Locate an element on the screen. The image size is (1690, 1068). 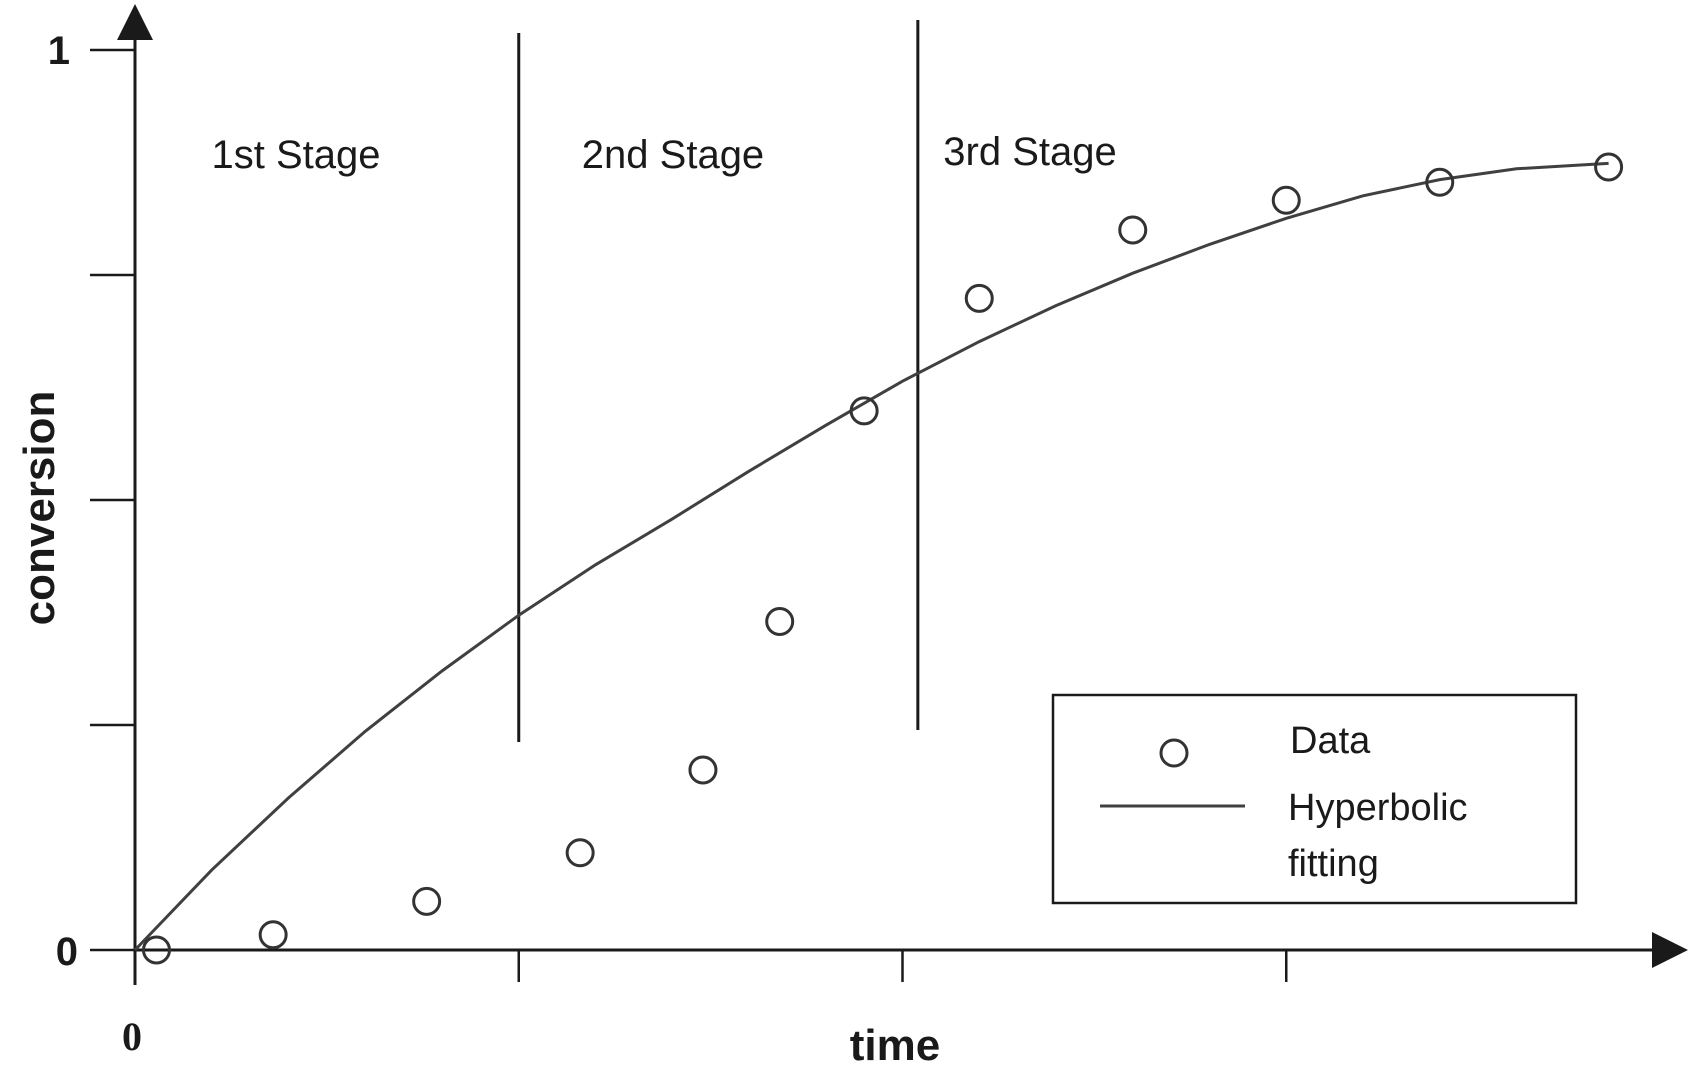
x-ticks is located at coordinates (903, 966).